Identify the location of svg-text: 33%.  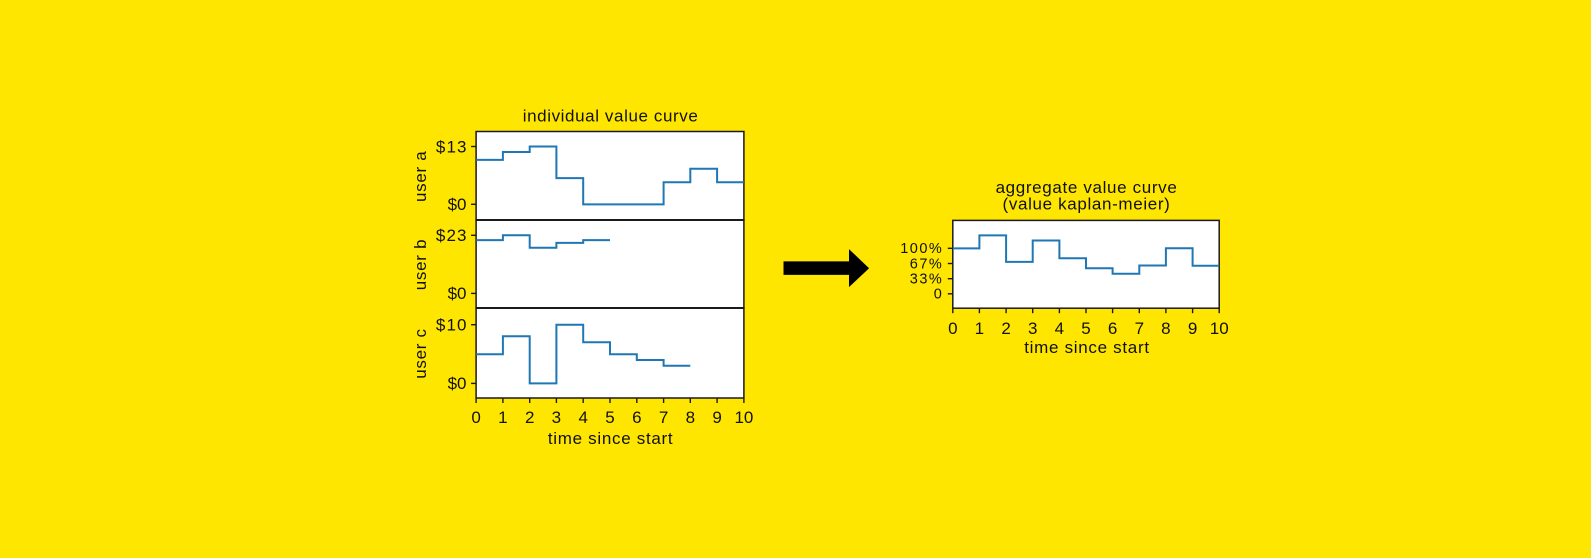
(927, 280).